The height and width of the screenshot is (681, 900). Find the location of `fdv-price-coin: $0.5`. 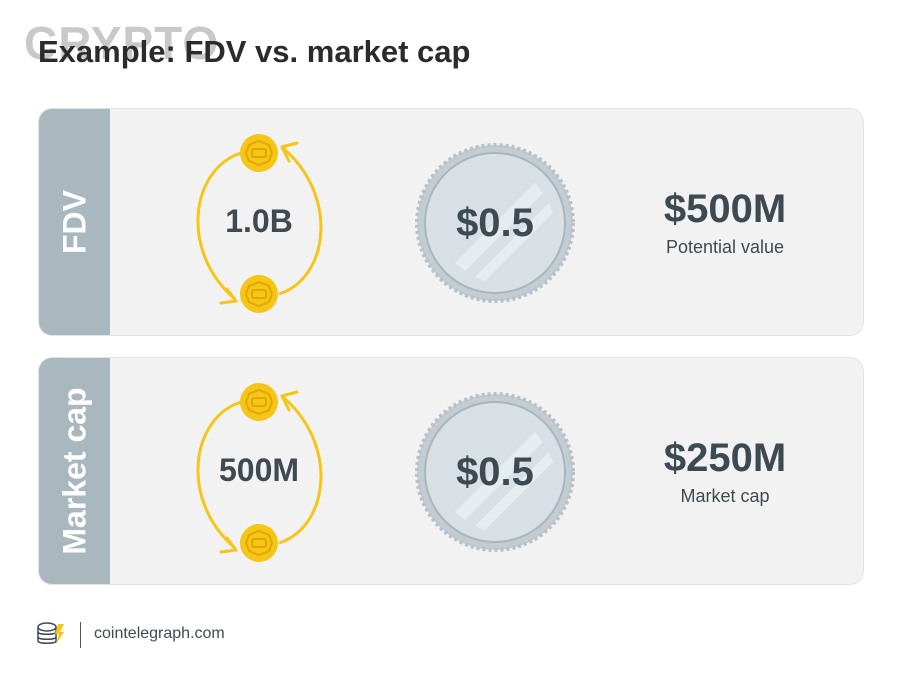

fdv-price-coin: $0.5 is located at coordinates (495, 223).